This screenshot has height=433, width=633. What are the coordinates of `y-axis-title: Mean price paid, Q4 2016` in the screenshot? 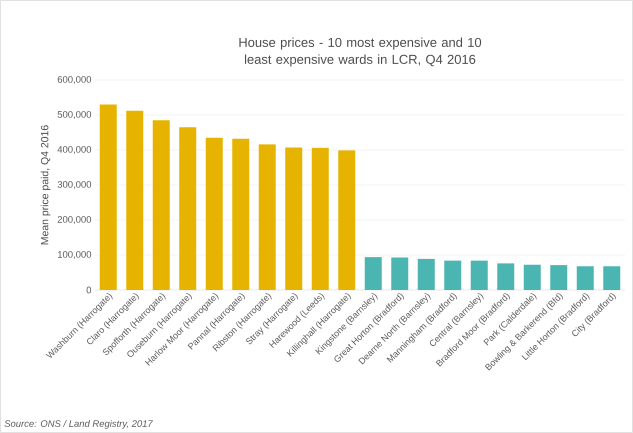 It's located at (45, 184).